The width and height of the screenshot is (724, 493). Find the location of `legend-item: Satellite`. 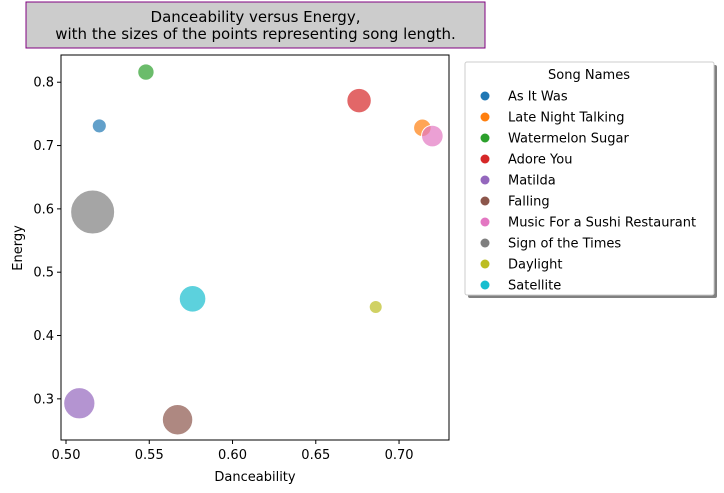

legend-item: Satellite is located at coordinates (520, 286).